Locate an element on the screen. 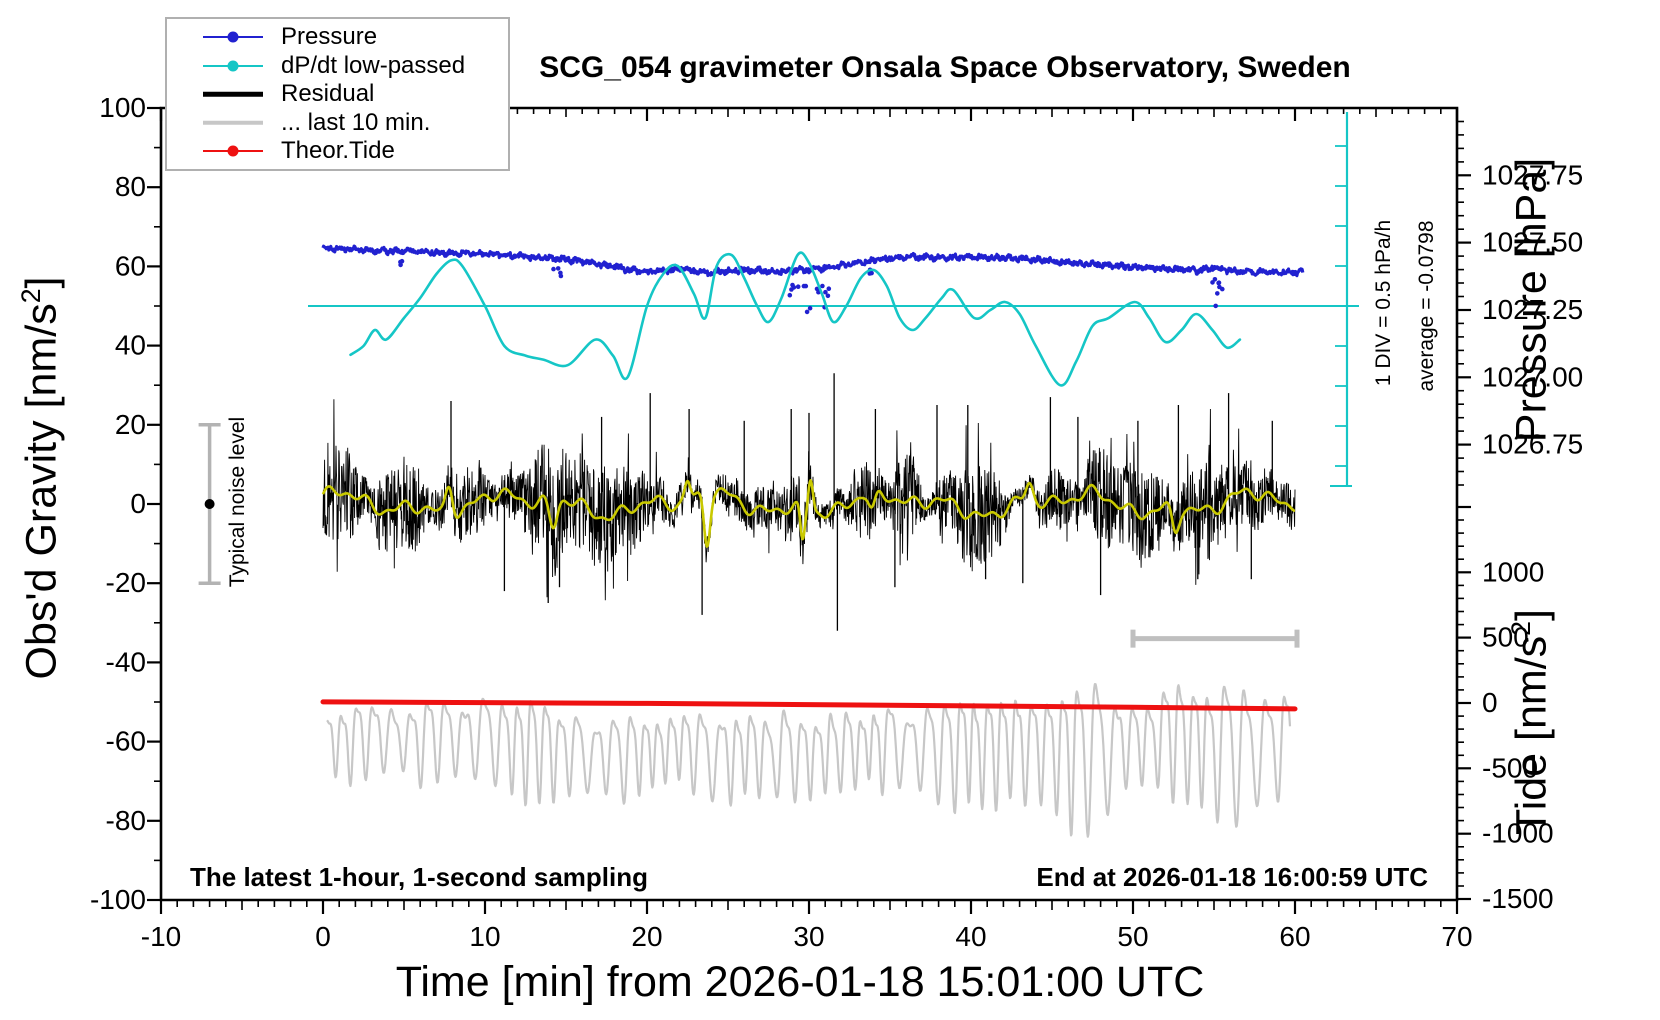 The width and height of the screenshot is (1660, 1020). tide-tick-label: -500 is located at coordinates (1510, 767).